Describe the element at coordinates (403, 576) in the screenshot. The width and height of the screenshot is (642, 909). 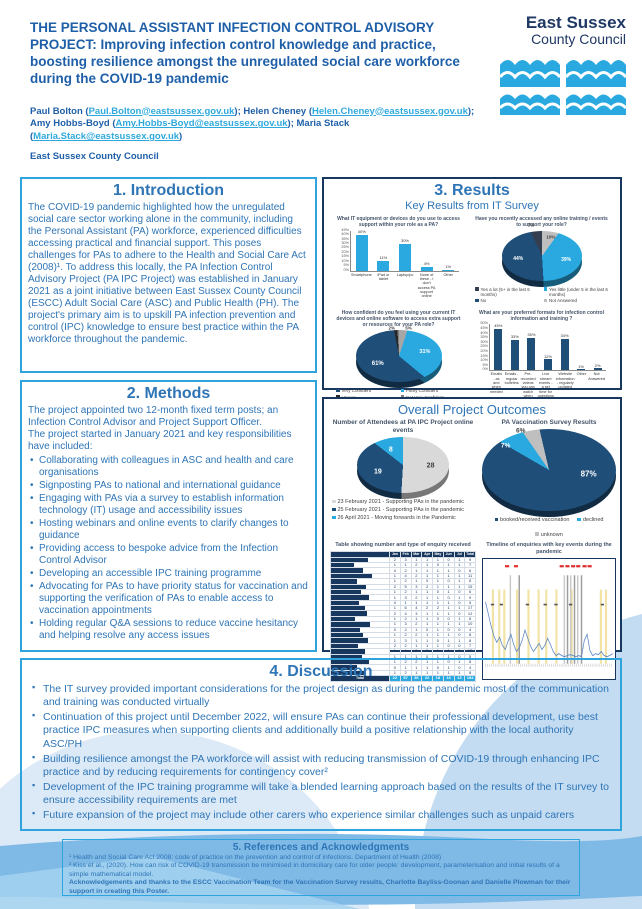
I see `table-row: 1 4 2 1 1 1 1 11` at that location.